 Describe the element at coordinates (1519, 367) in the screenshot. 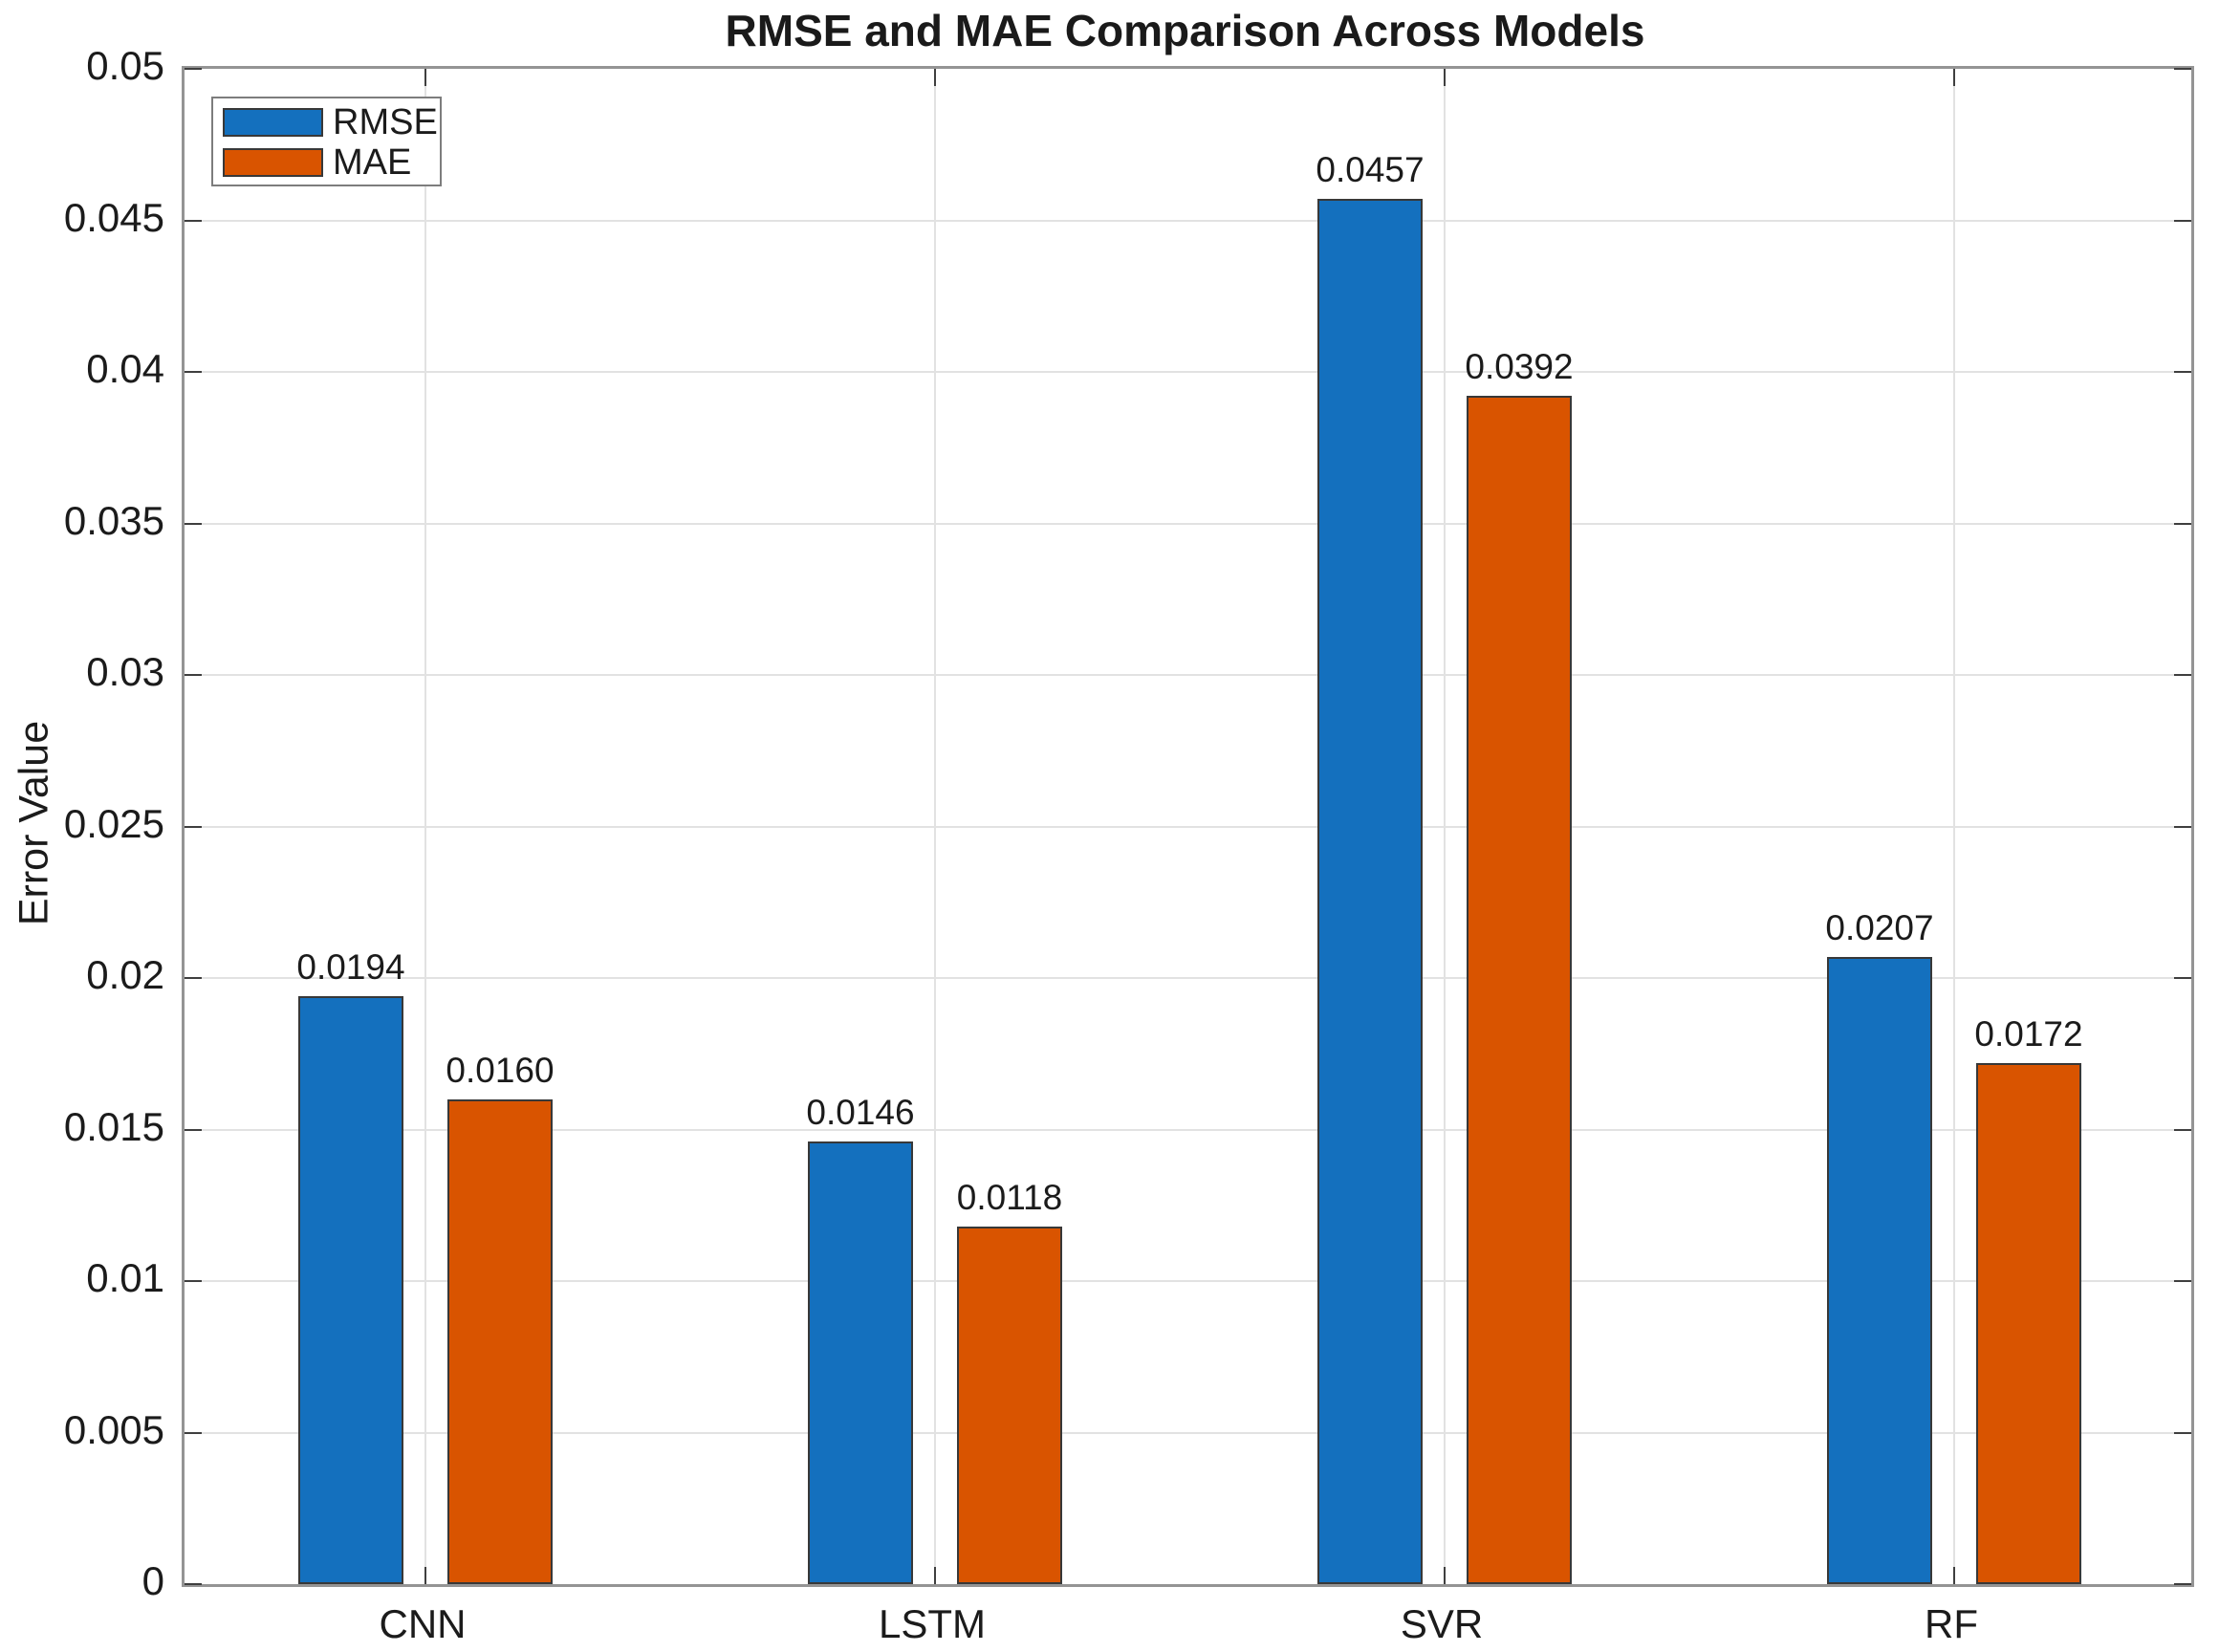

I see `bar-value-label: 0.0392` at that location.